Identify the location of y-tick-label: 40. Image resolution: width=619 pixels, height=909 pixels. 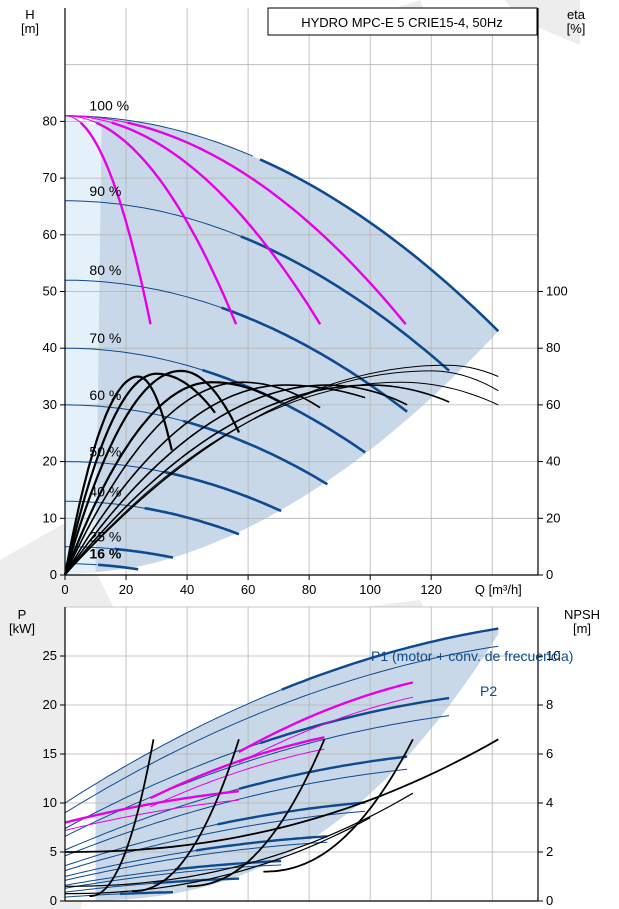
(50, 347).